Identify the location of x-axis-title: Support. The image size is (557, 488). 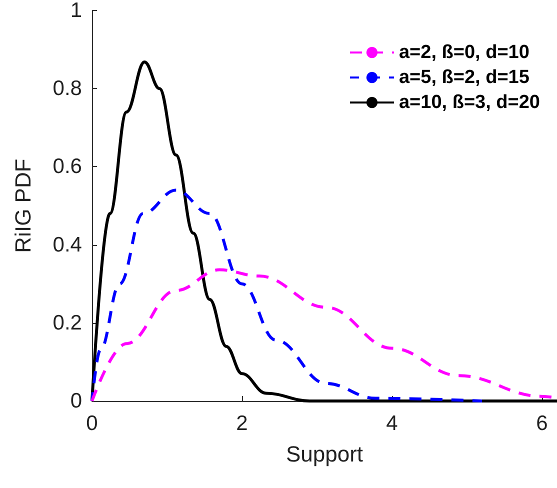
(325, 454).